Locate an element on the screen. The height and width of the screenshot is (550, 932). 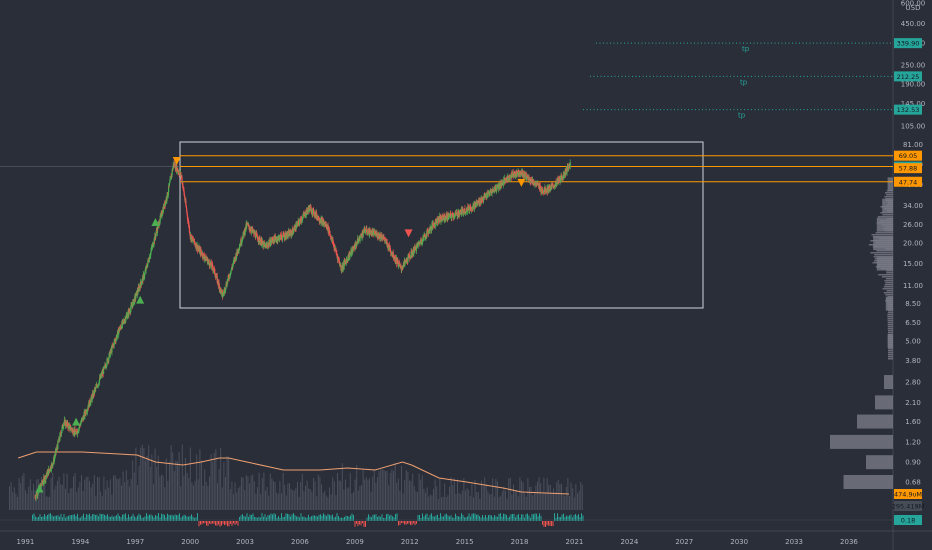
price-axis-background is located at coordinates (912, 275).